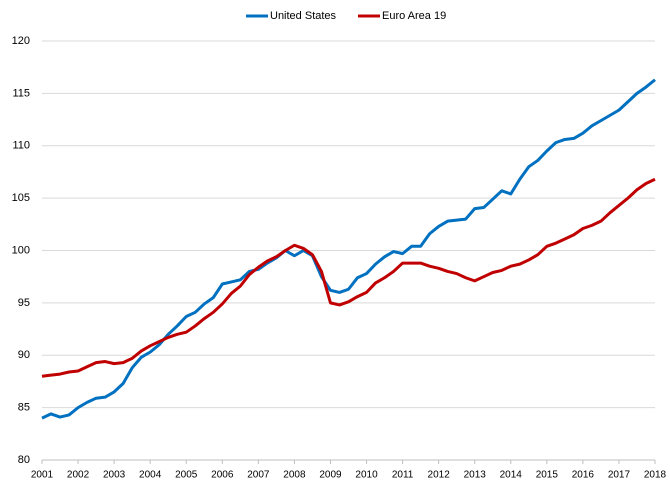  What do you see at coordinates (222, 475) in the screenshot?
I see `x-tick-label: 2006` at bounding box center [222, 475].